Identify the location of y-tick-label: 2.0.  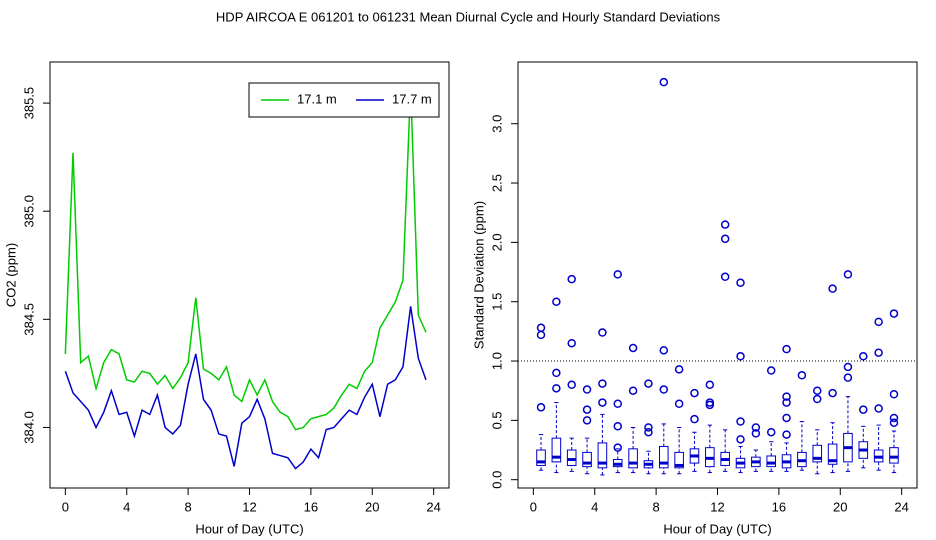
(496, 242).